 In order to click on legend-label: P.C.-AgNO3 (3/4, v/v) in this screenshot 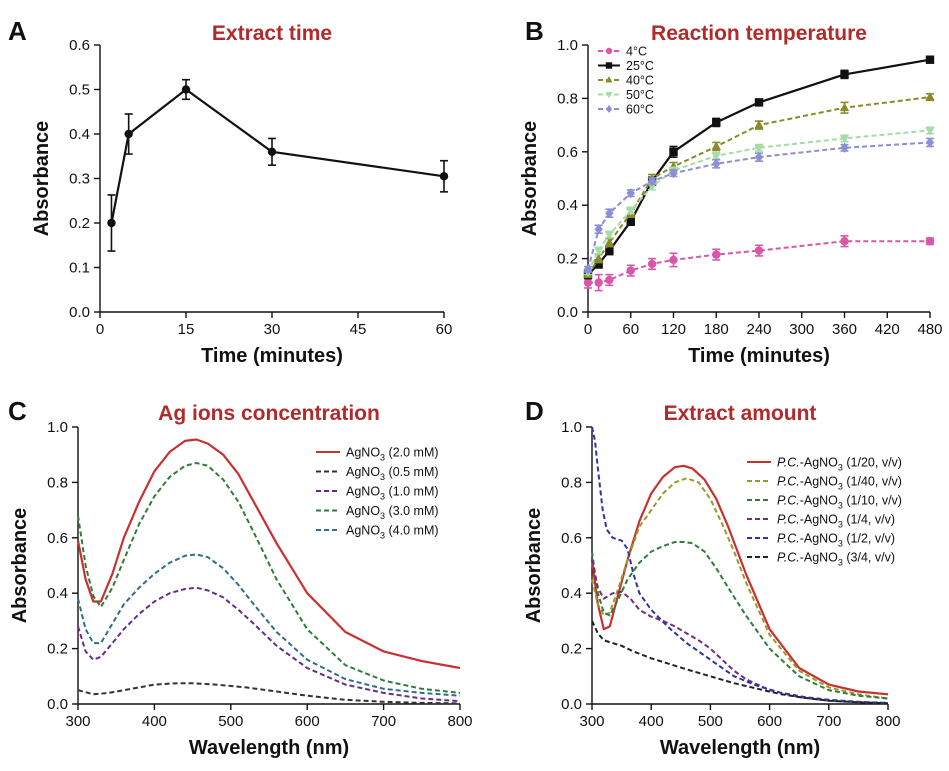, I will do `click(836, 559)`.